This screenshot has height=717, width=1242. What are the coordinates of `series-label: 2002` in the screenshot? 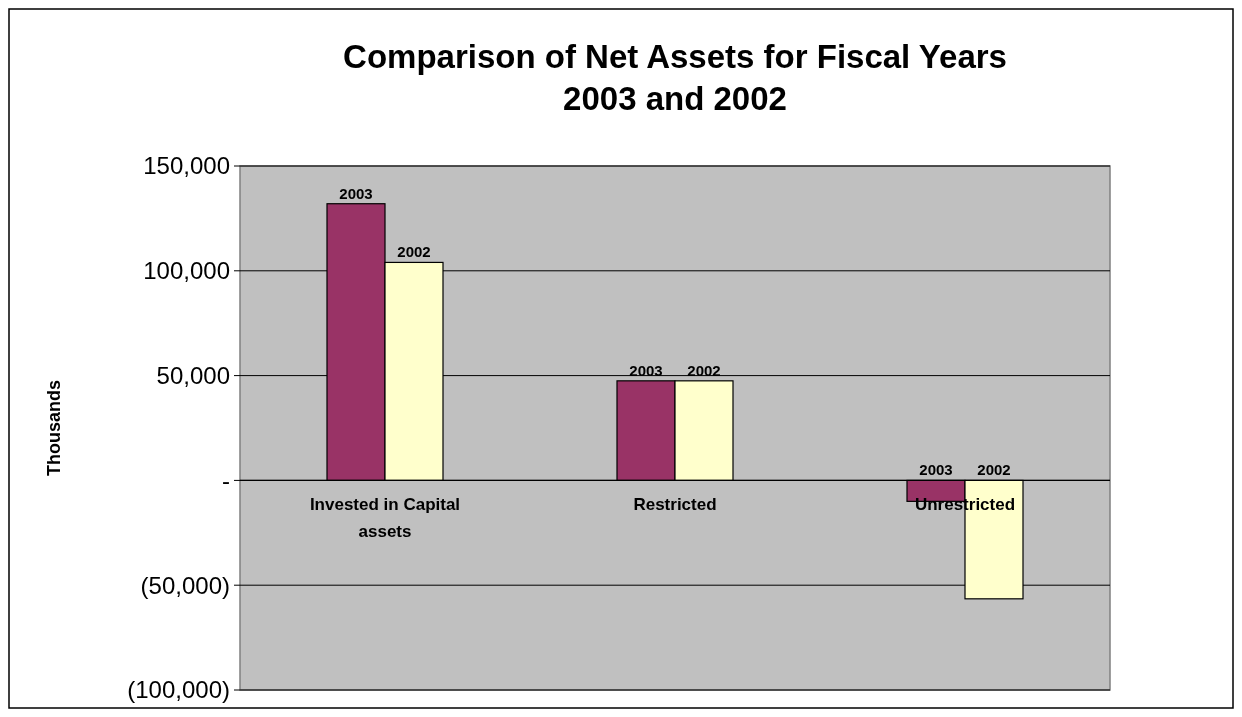 It's located at (414, 252).